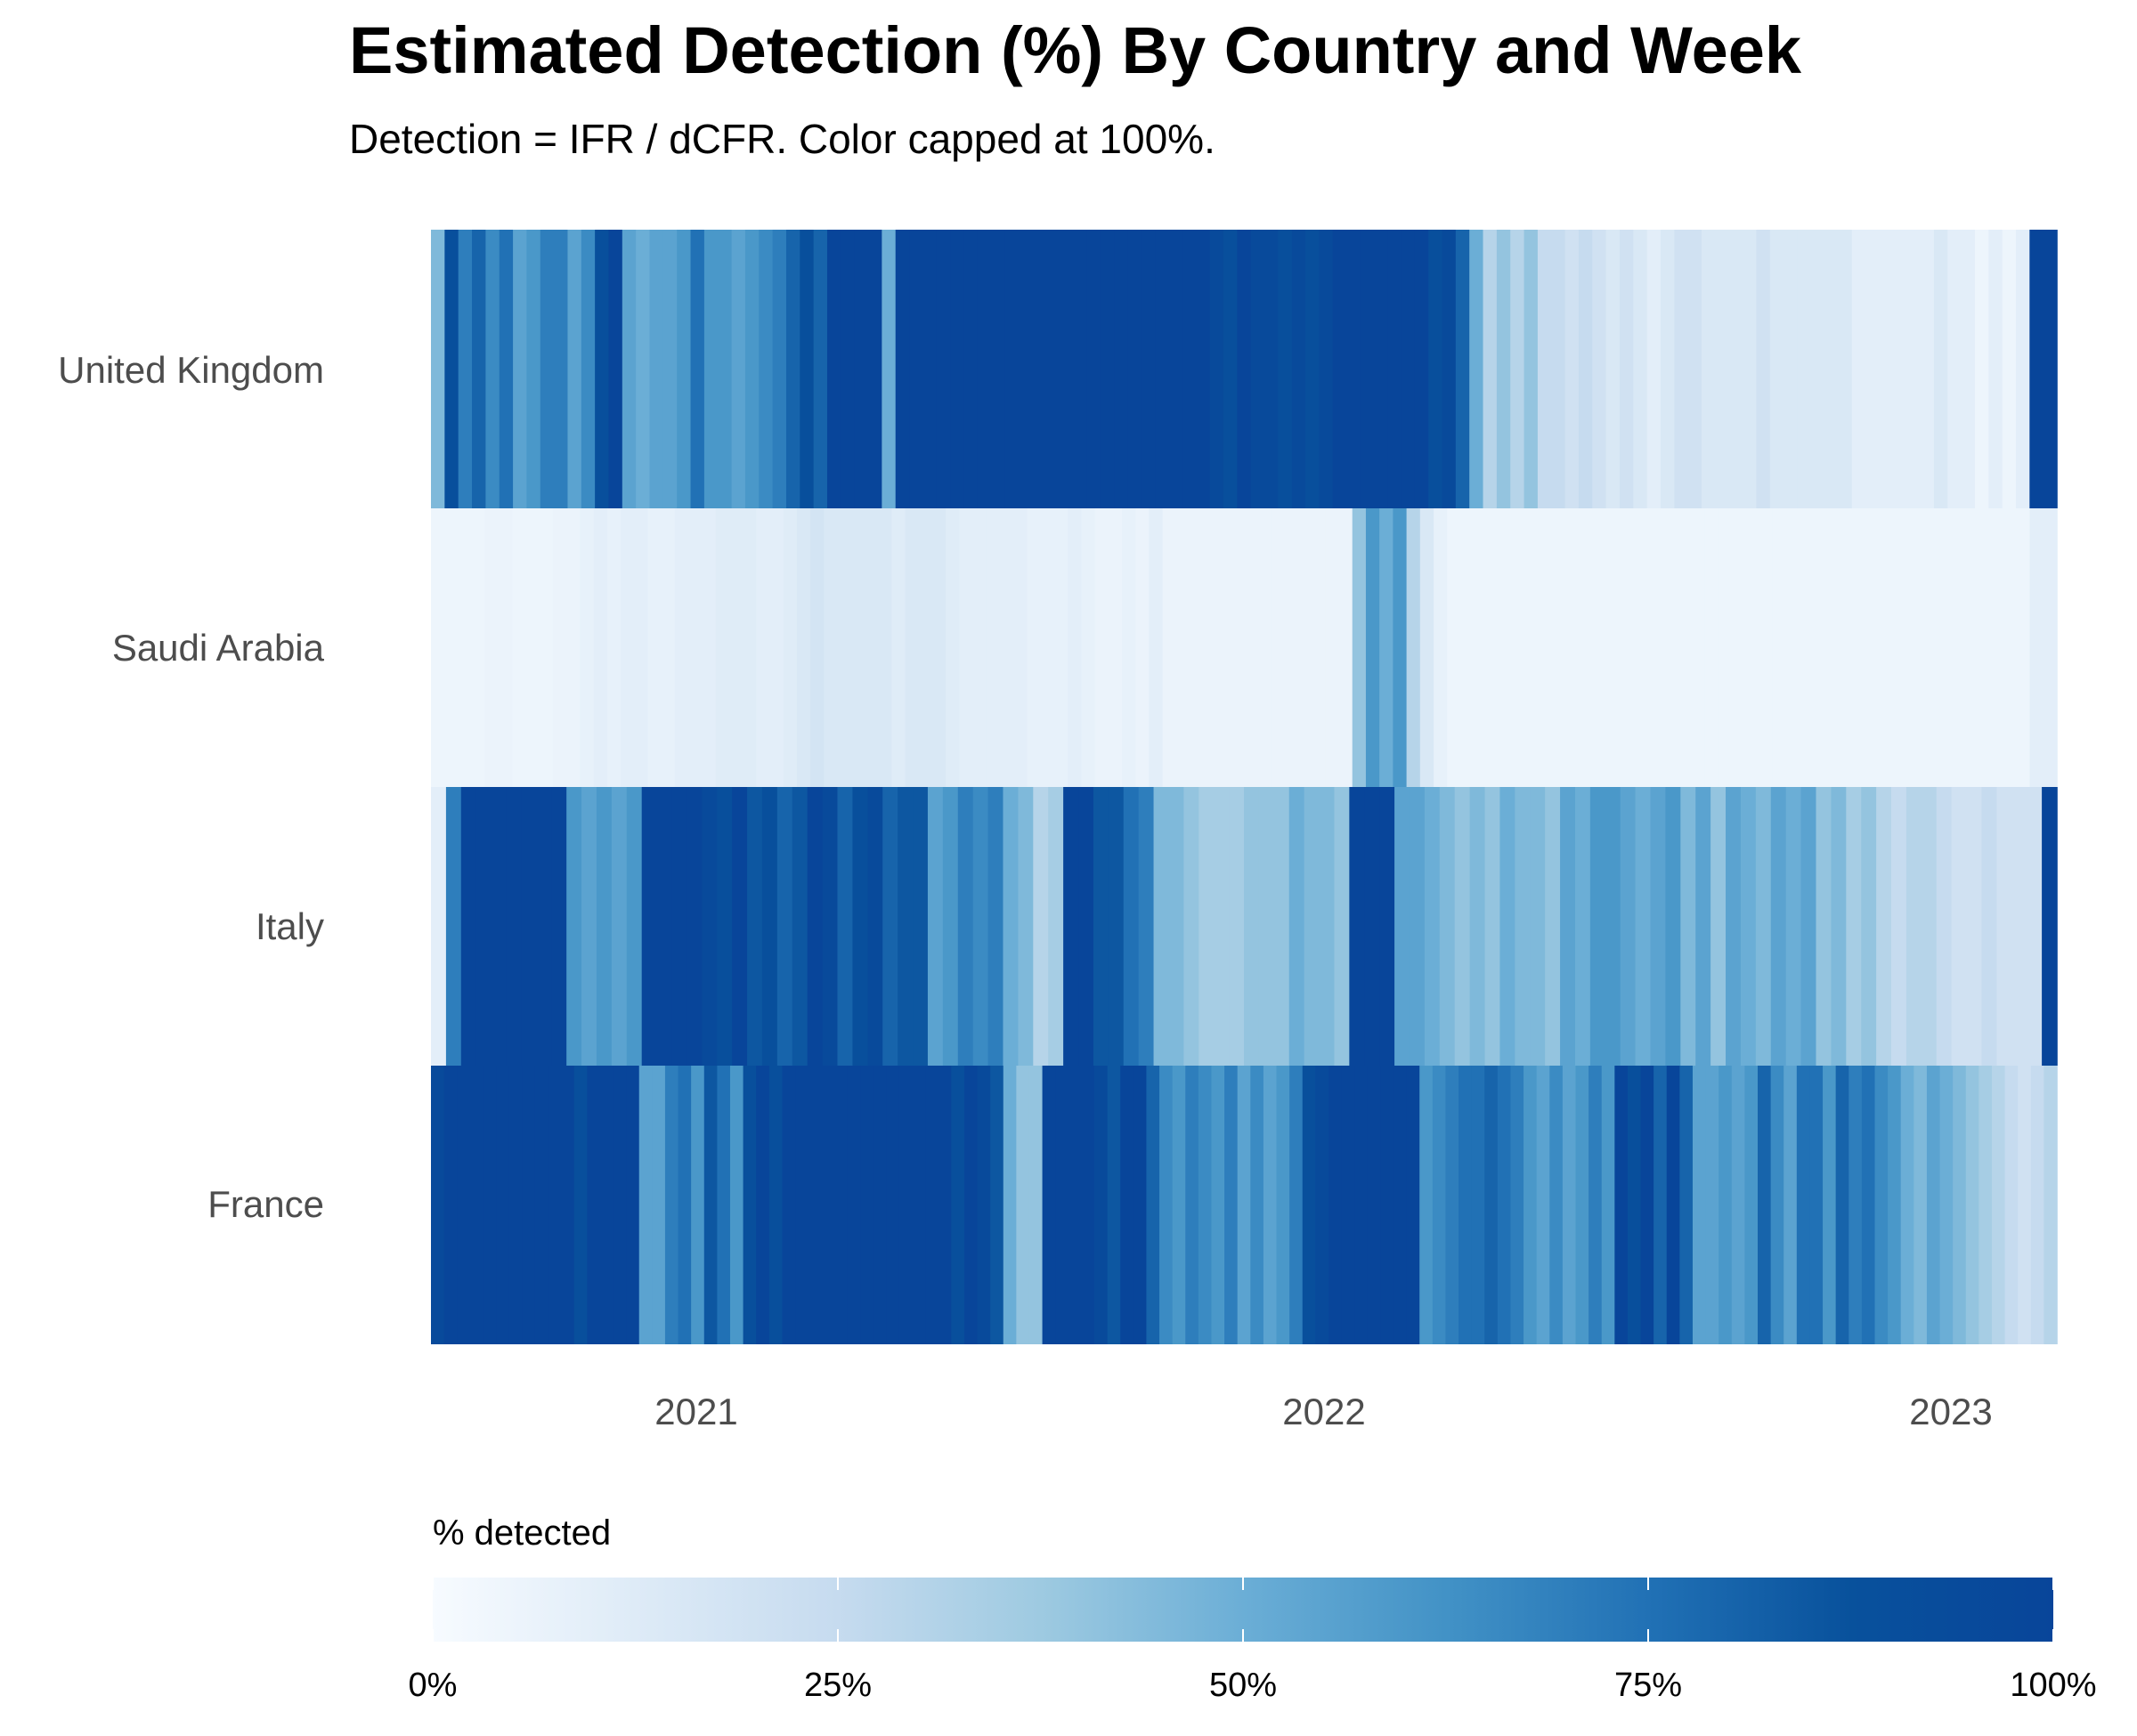 This screenshot has height=1736, width=2137. I want to click on legend-tick-25: 25%, so click(838, 1685).